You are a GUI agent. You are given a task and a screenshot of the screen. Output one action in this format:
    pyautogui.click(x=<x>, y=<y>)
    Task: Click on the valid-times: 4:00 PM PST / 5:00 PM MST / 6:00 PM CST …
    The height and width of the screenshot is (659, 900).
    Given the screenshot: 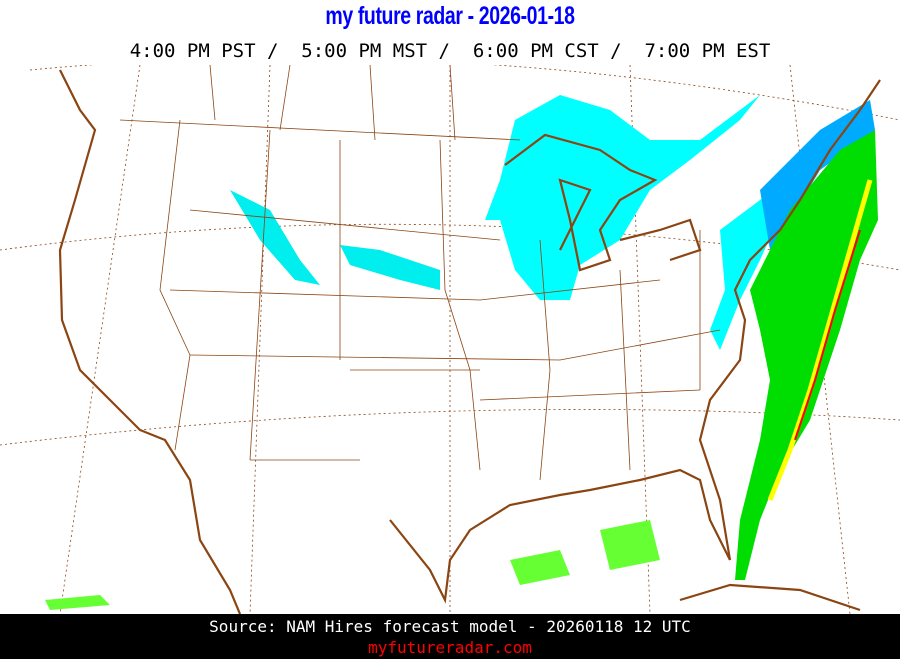 What is the action you would take?
    pyautogui.click(x=450, y=51)
    